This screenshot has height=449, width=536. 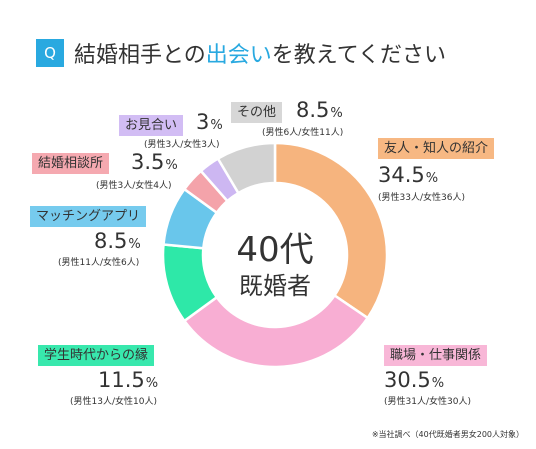 I want to click on slice-label-school: 学生時代からの縁, so click(x=96, y=355).